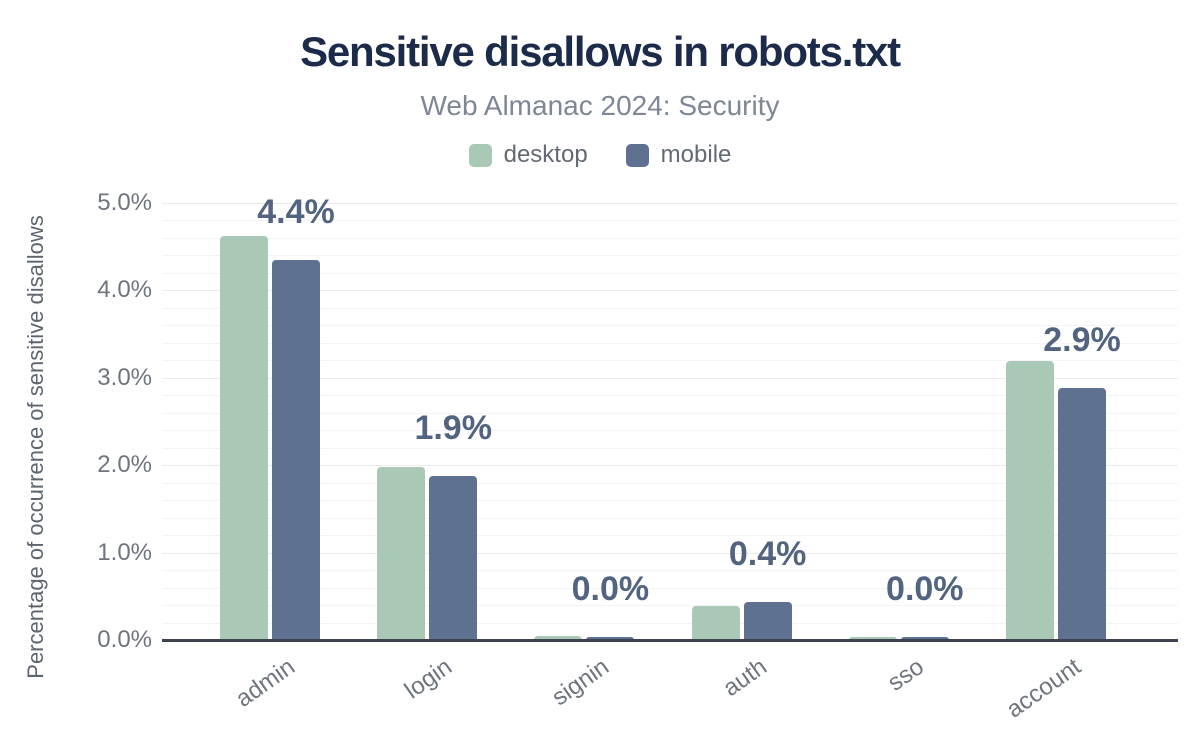 The image size is (1200, 742). I want to click on bar-desktop-sso, so click(872, 638).